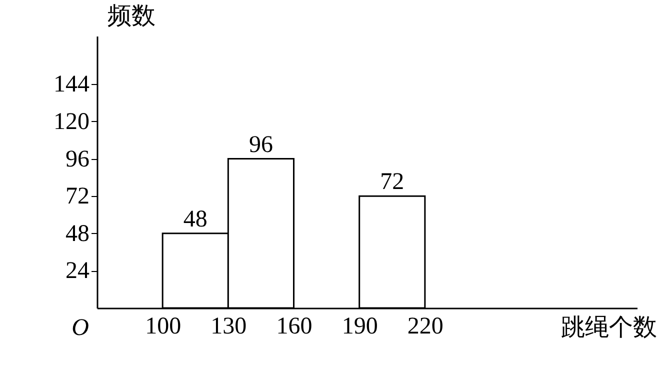  I want to click on x-axis-title: 跳绳个数, so click(609, 328).